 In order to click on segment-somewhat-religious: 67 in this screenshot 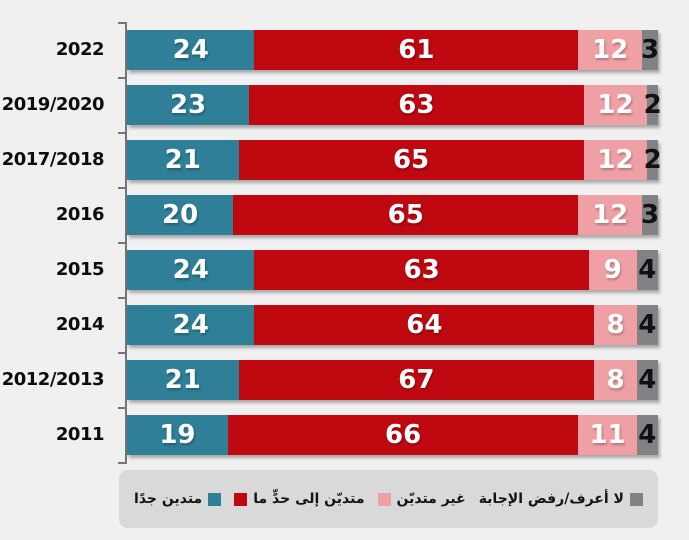, I will do `click(416, 380)`.